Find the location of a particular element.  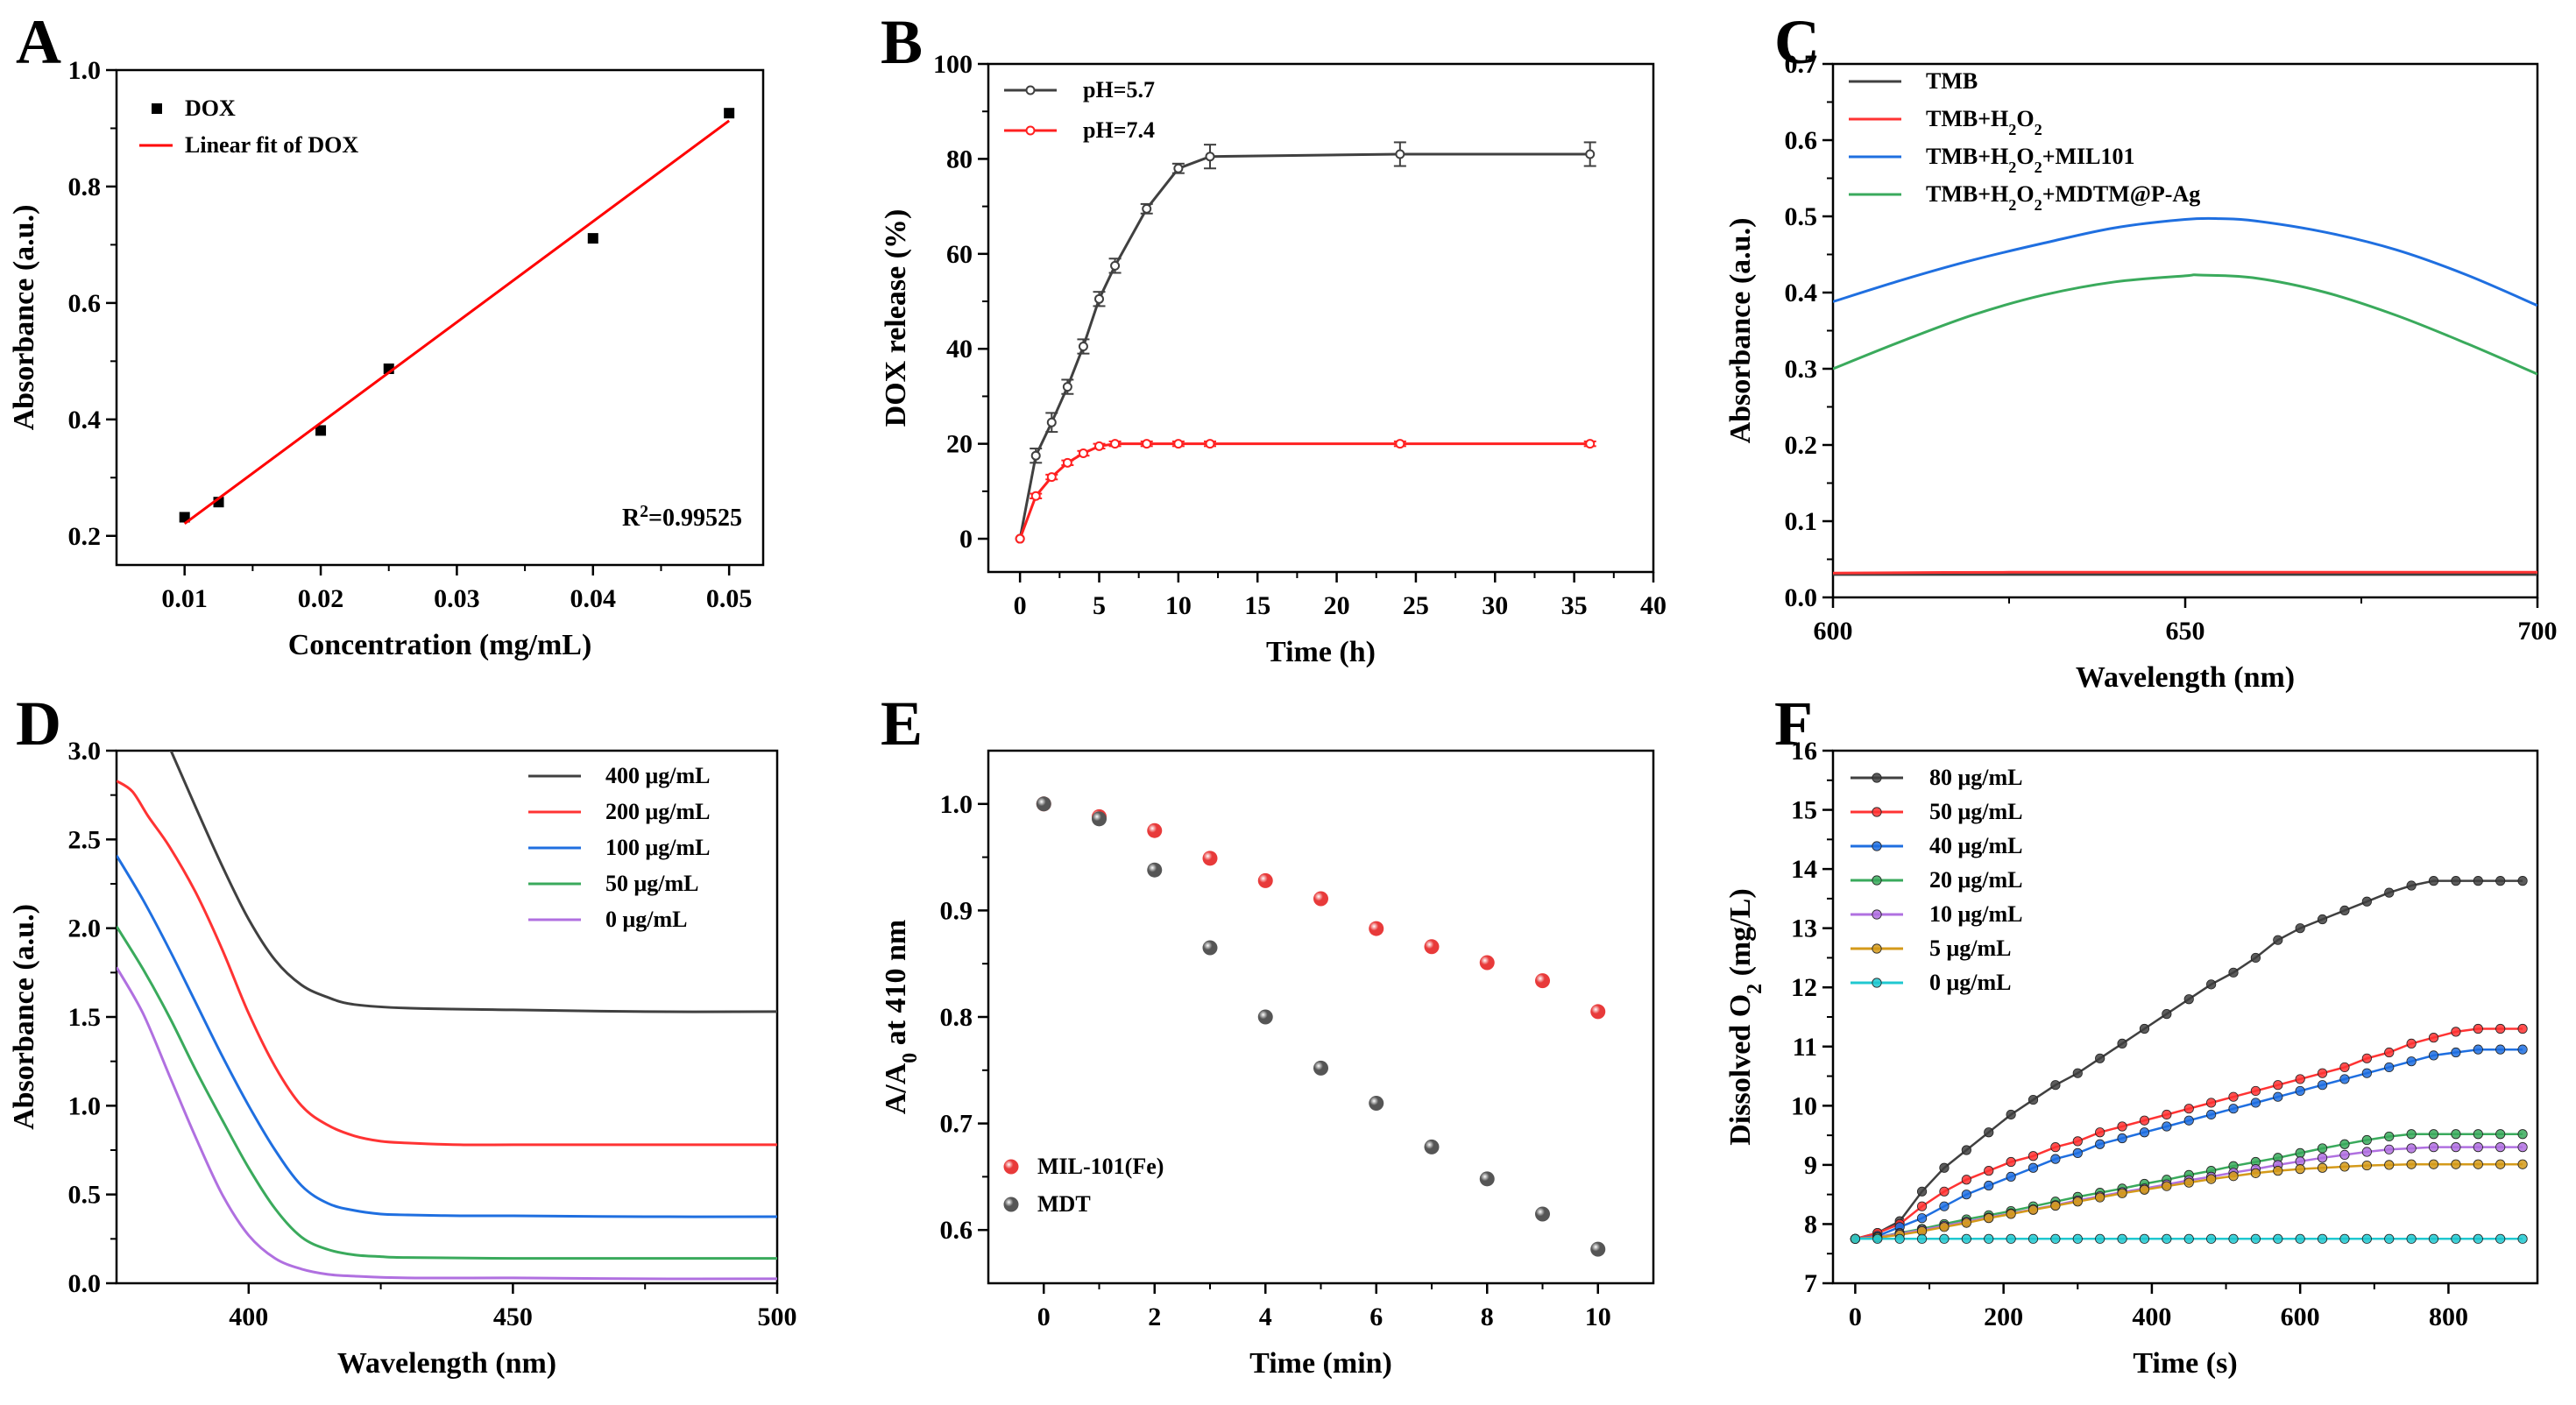

x-axis-title: Time (s) is located at coordinates (2185, 1363).